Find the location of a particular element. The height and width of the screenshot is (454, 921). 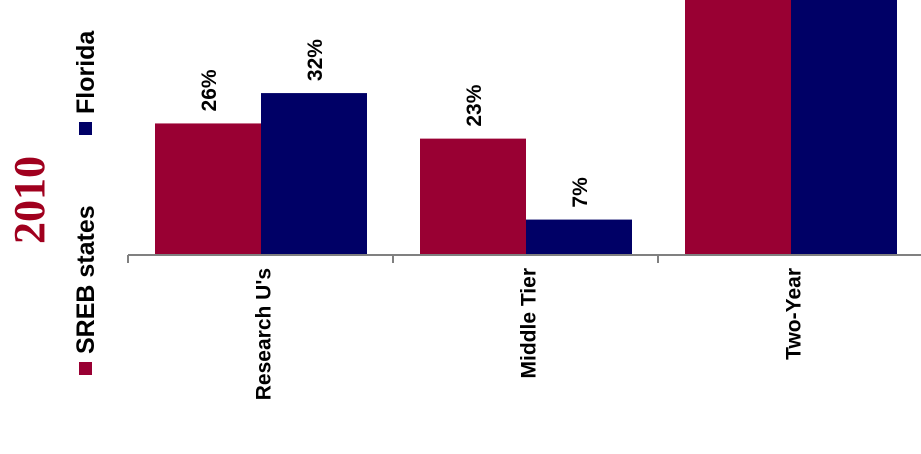

legend-swatch-florida is located at coordinates (85, 128).